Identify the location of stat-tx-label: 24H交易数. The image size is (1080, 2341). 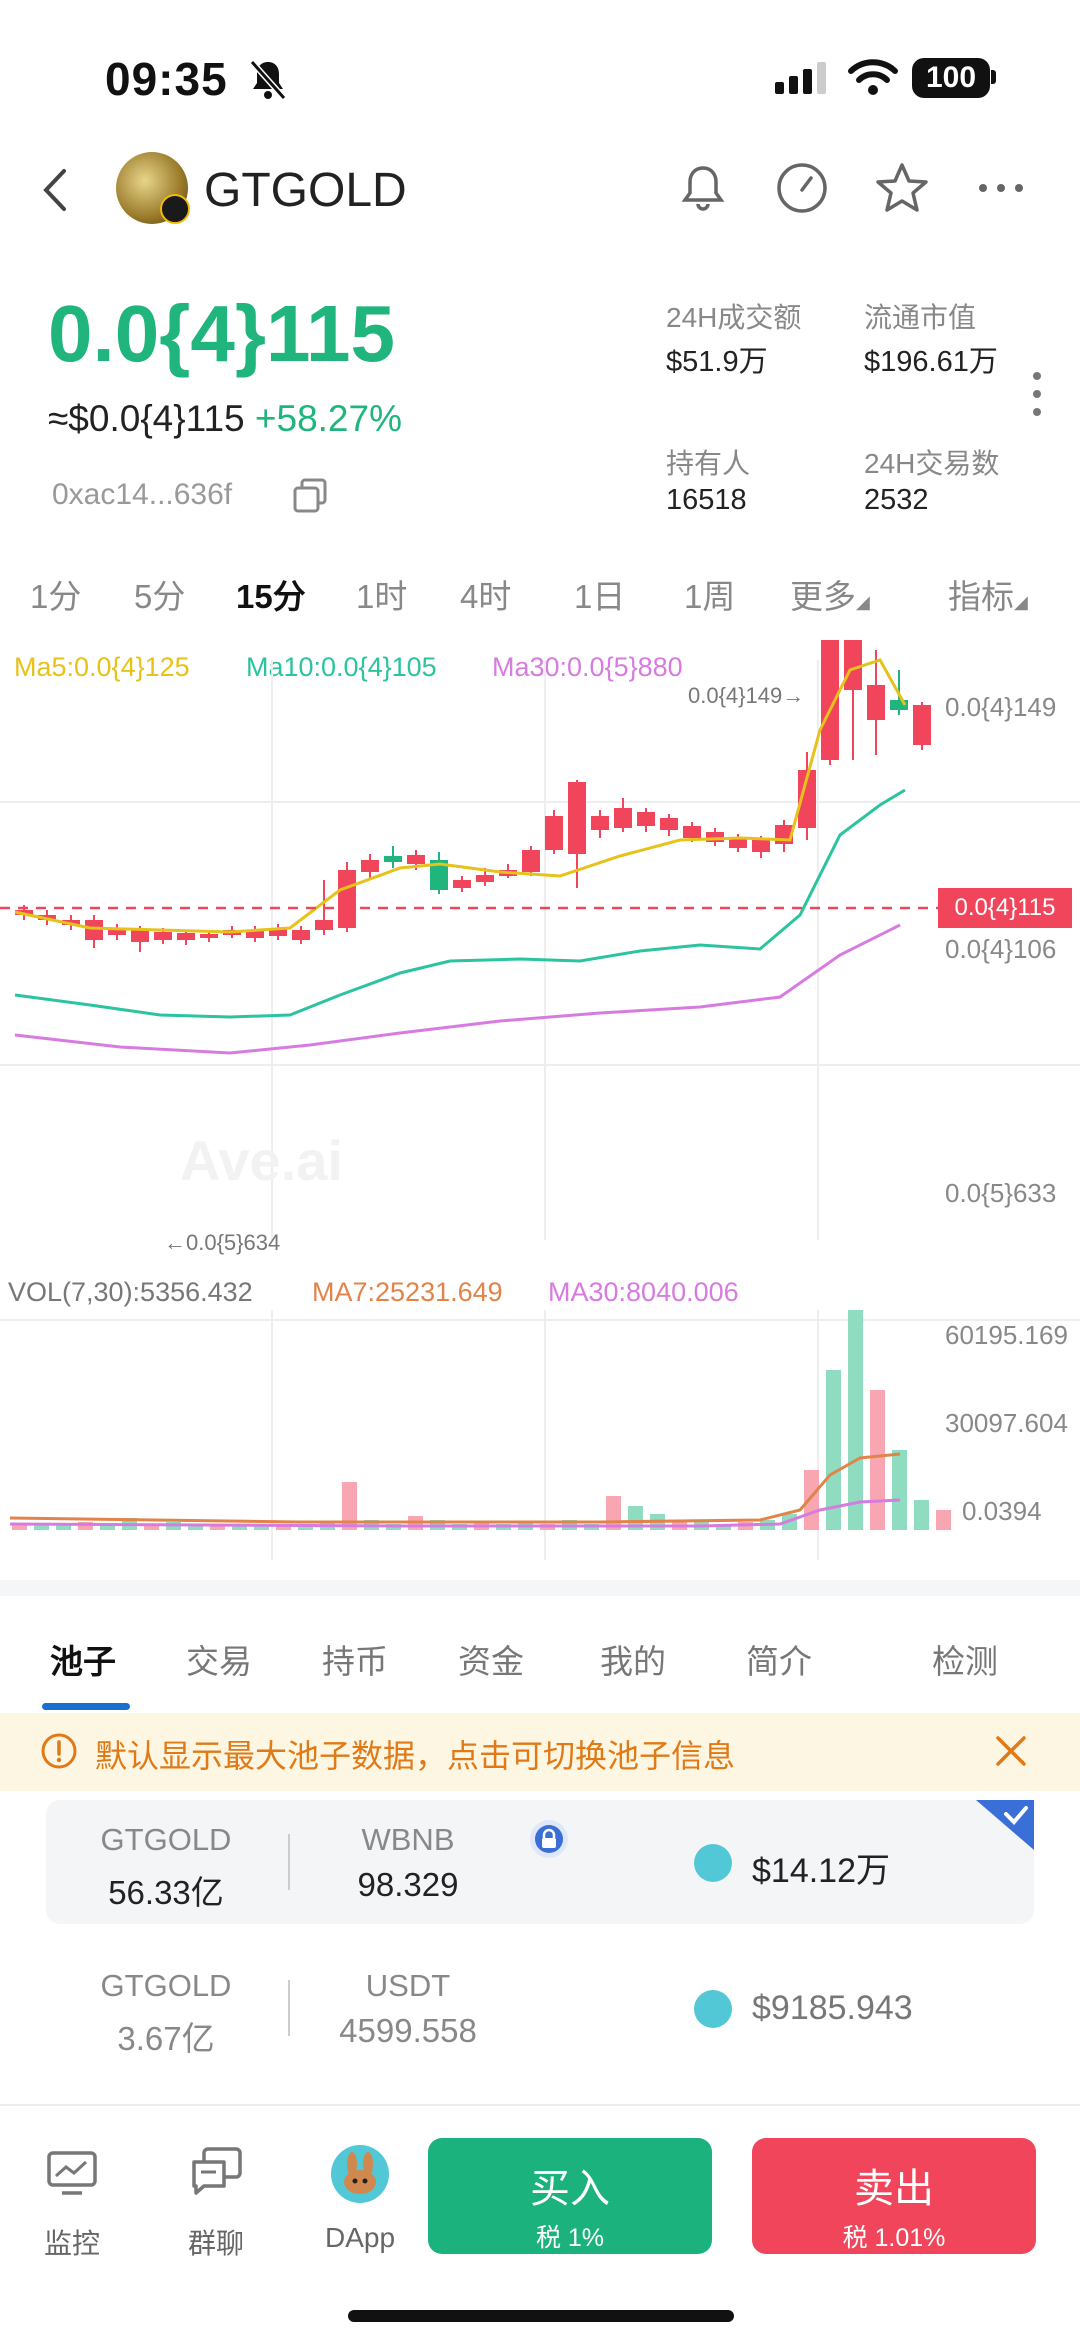
(932, 463).